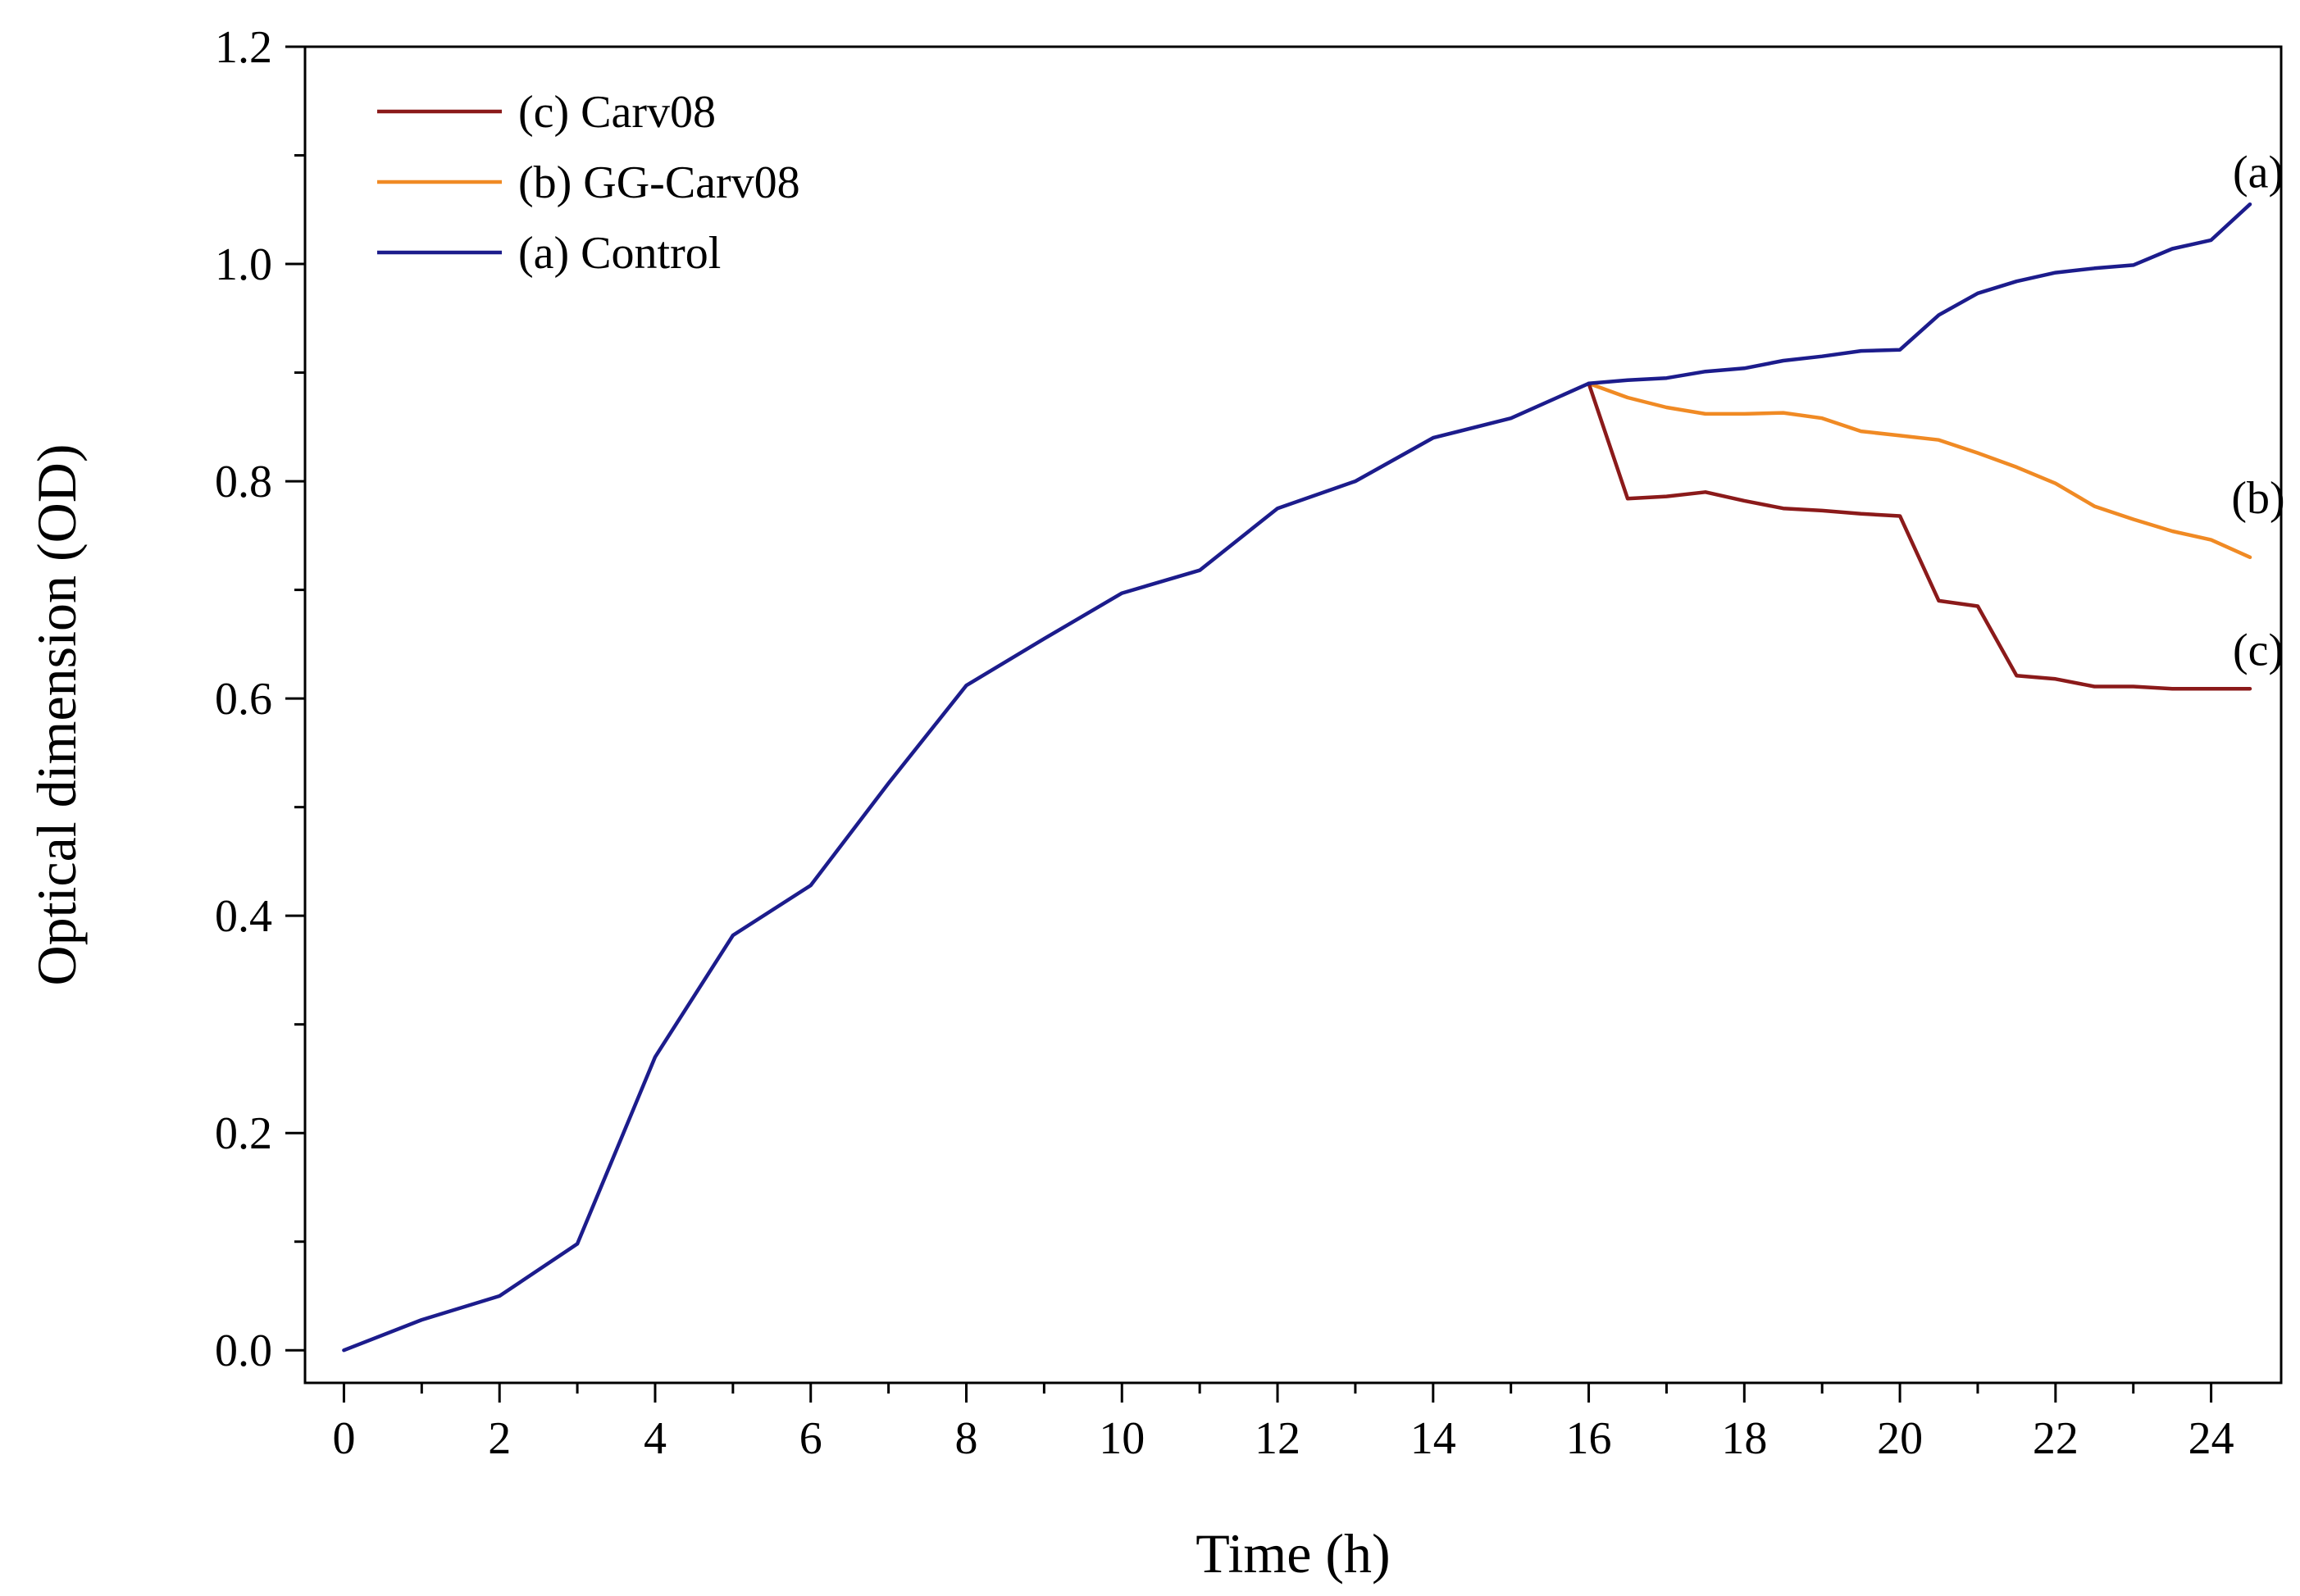 Image resolution: width=2300 pixels, height=1596 pixels. Describe the element at coordinates (243, 1133) in the screenshot. I see `y-tick-label: 0.2` at that location.